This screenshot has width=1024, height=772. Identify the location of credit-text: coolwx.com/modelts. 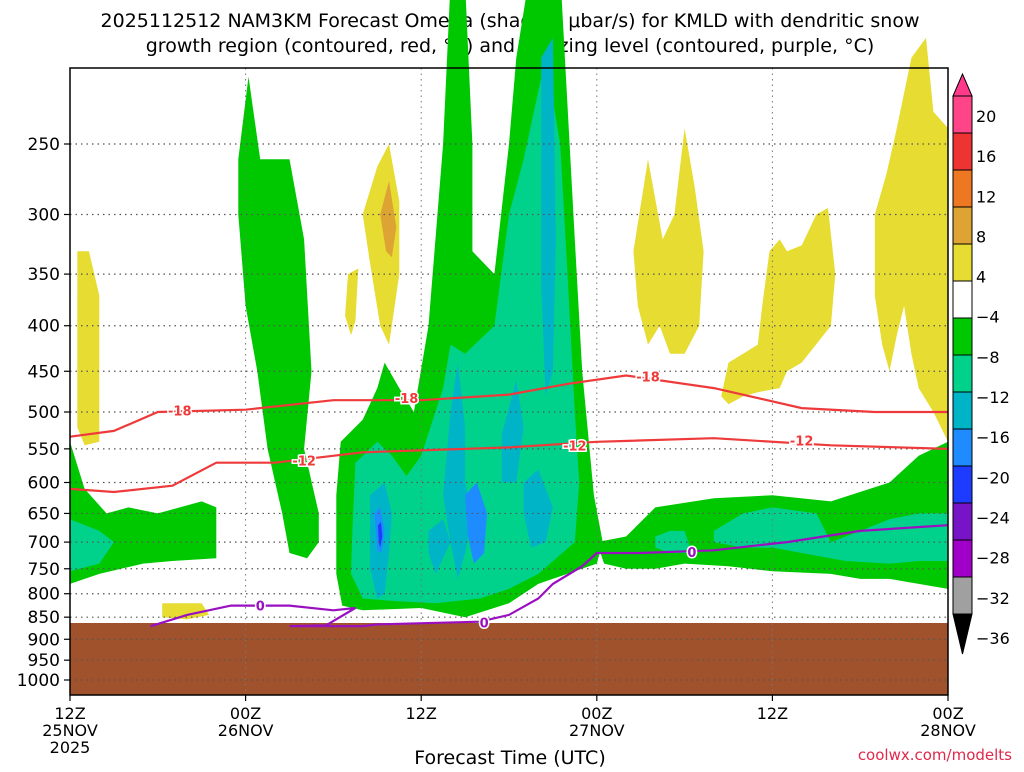
(935, 755).